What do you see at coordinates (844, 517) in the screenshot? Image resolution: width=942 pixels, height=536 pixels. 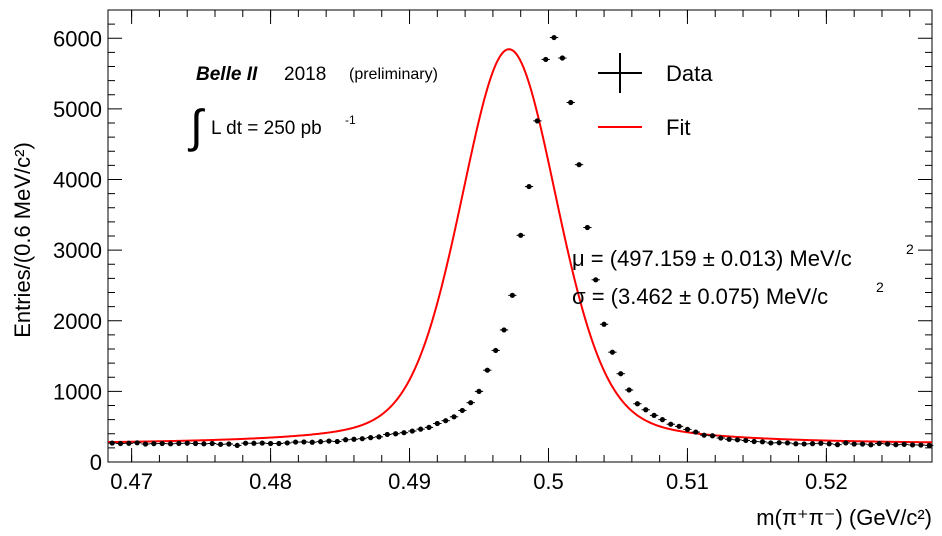 I see `x-axis-title: m(π⁺π⁻) (GeV/c²)` at bounding box center [844, 517].